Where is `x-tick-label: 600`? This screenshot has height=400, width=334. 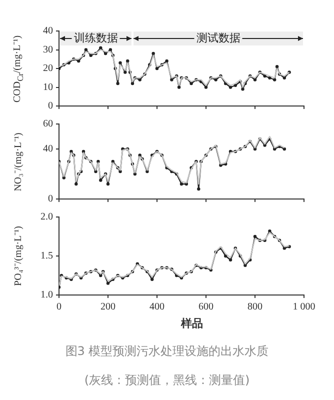 x-tick-label: 600 is located at coordinates (206, 307).